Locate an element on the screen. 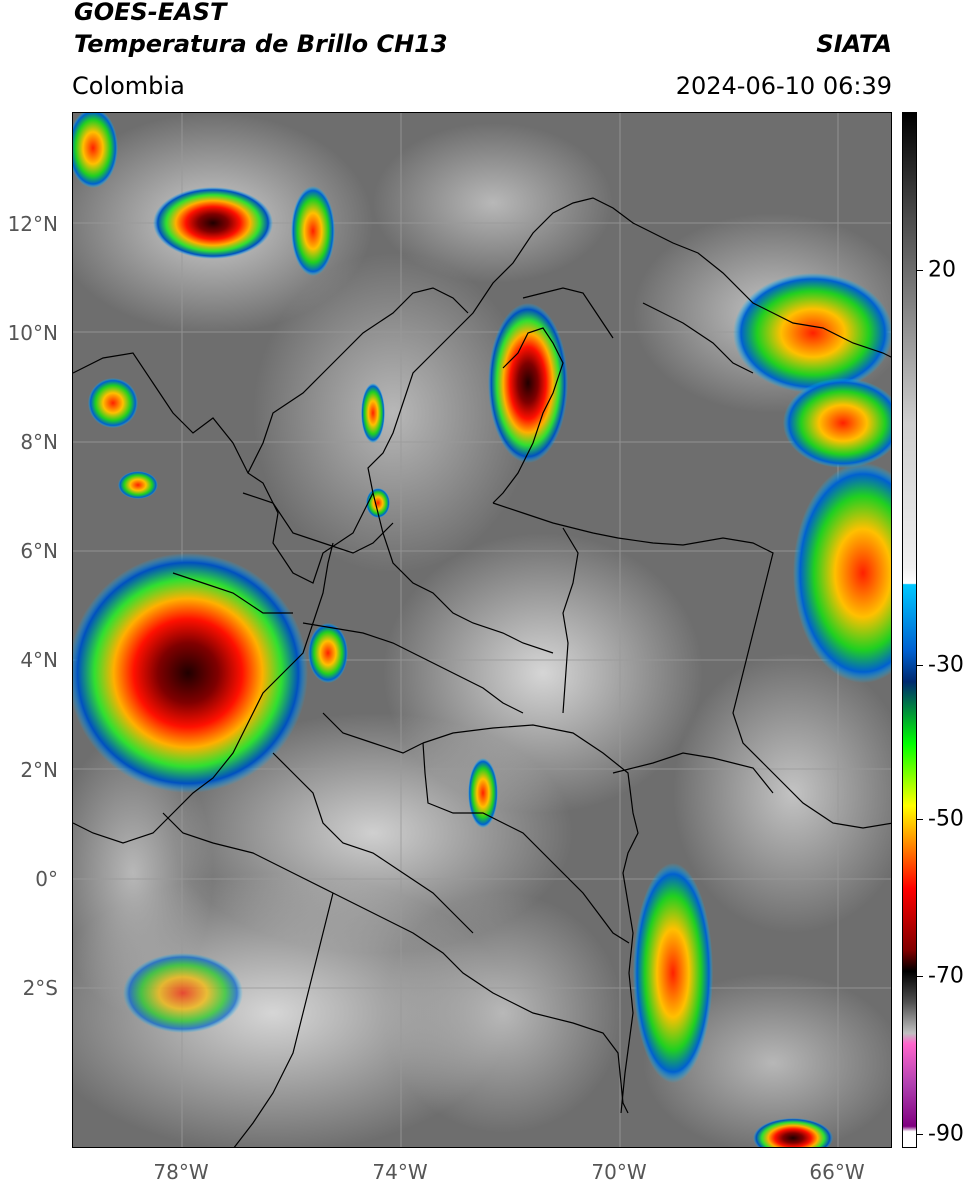 Image resolution: width=966 pixels, height=1190 pixels. colorbar-tick-neg90 is located at coordinates (920, 1134).